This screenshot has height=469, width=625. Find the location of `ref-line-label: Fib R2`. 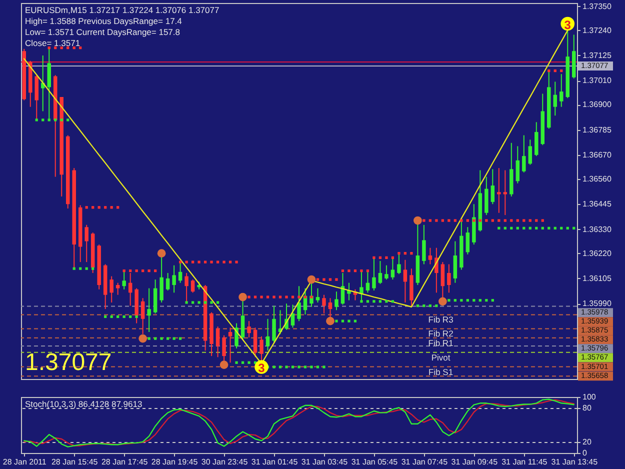

ref-line-label: Fib R2 is located at coordinates (441, 333).